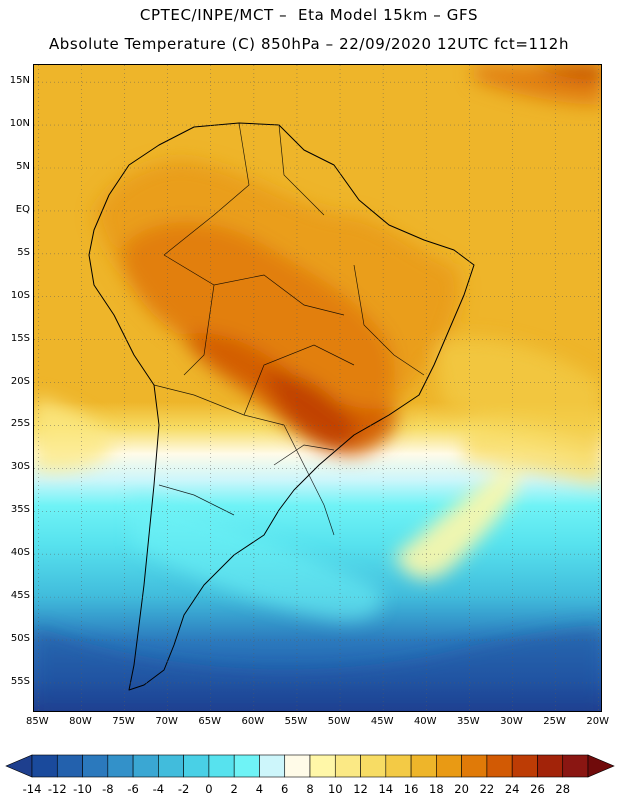 The height and width of the screenshot is (800, 618). What do you see at coordinates (19, 81) in the screenshot?
I see `lat-tick-label: 15N` at bounding box center [19, 81].